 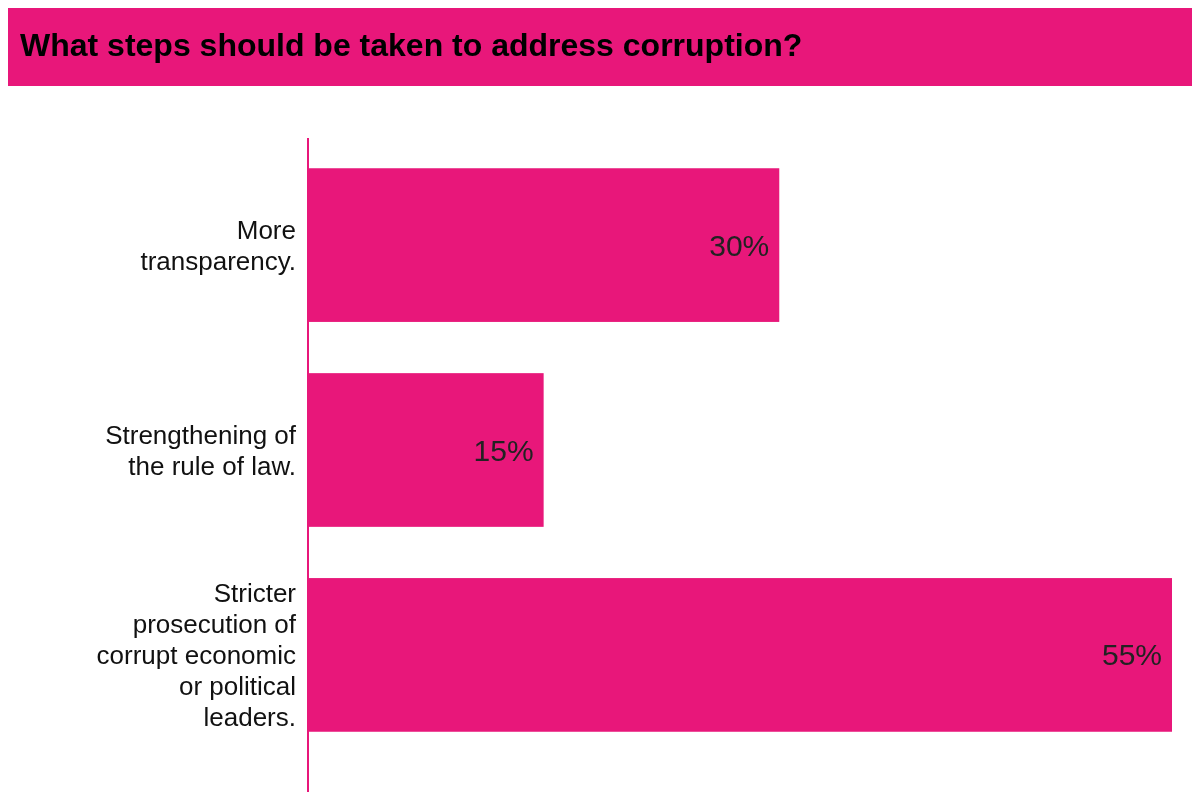 What do you see at coordinates (218, 245) in the screenshot?
I see `y-tick-label: More transparency.` at bounding box center [218, 245].